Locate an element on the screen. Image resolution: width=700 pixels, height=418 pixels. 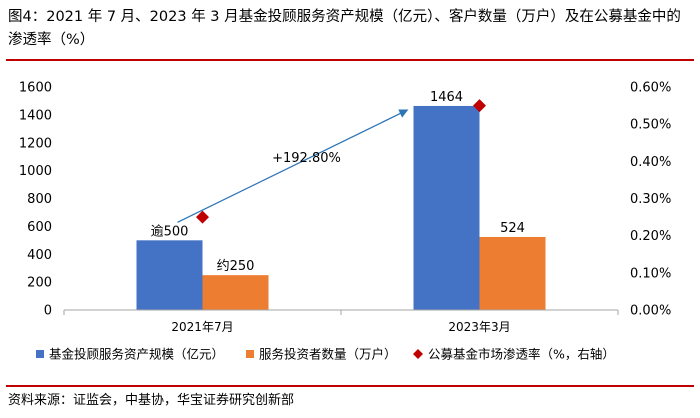
legend-swatch-penetration is located at coordinates (418, 354).